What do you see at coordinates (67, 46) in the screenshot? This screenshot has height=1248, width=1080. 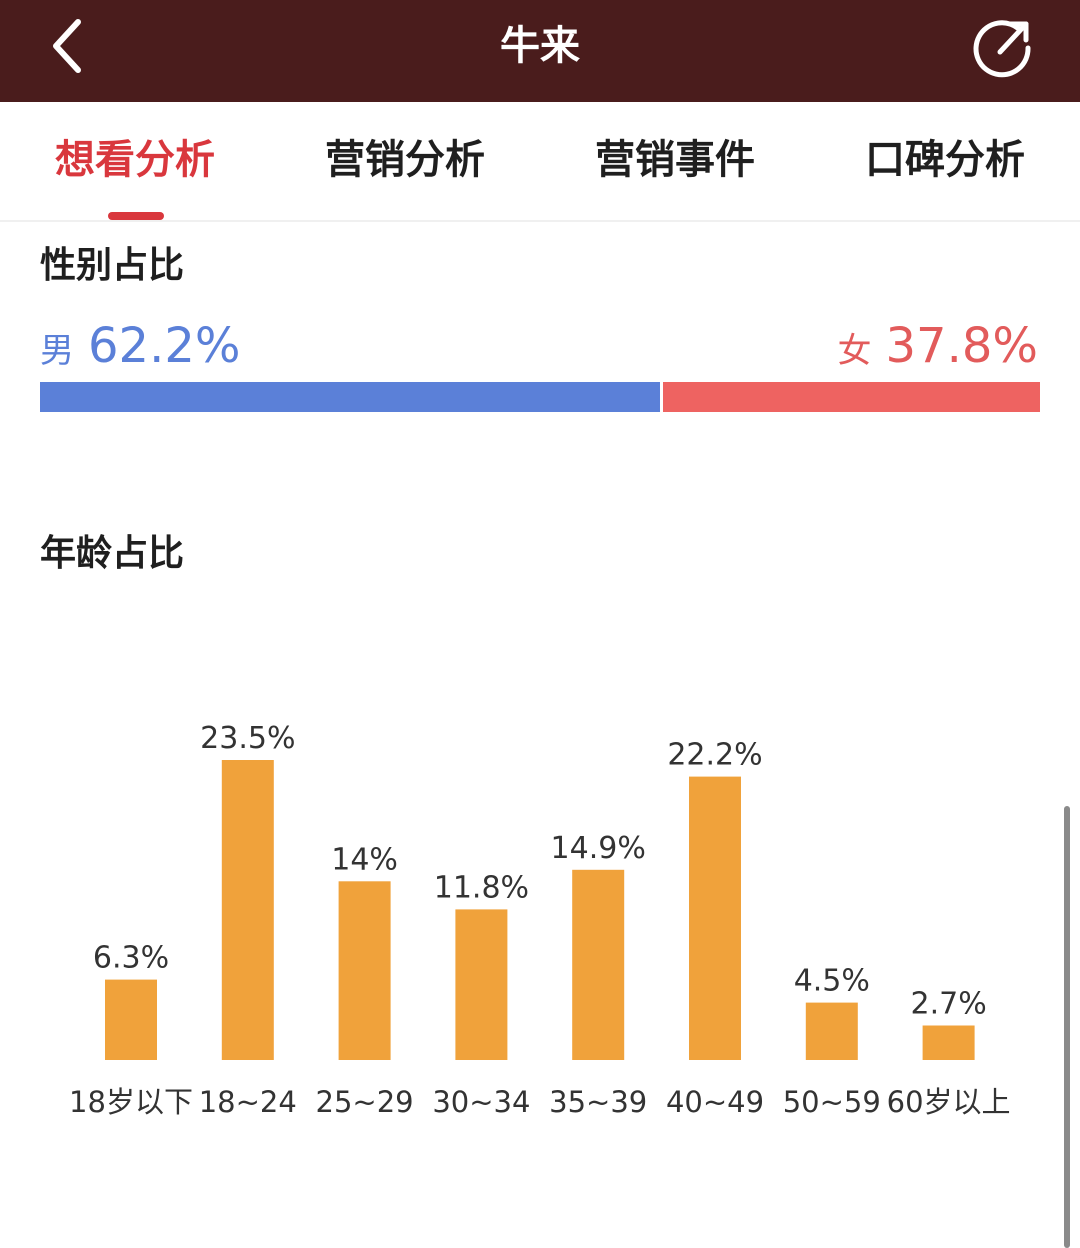 I see `chevron-left-icon` at bounding box center [67, 46].